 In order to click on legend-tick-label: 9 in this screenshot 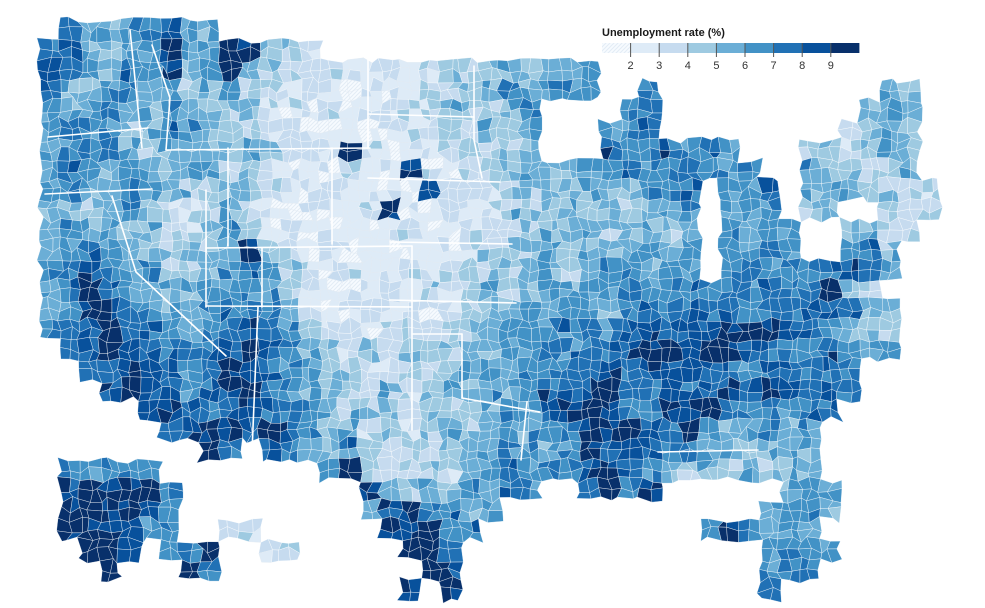, I will do `click(831, 66)`.